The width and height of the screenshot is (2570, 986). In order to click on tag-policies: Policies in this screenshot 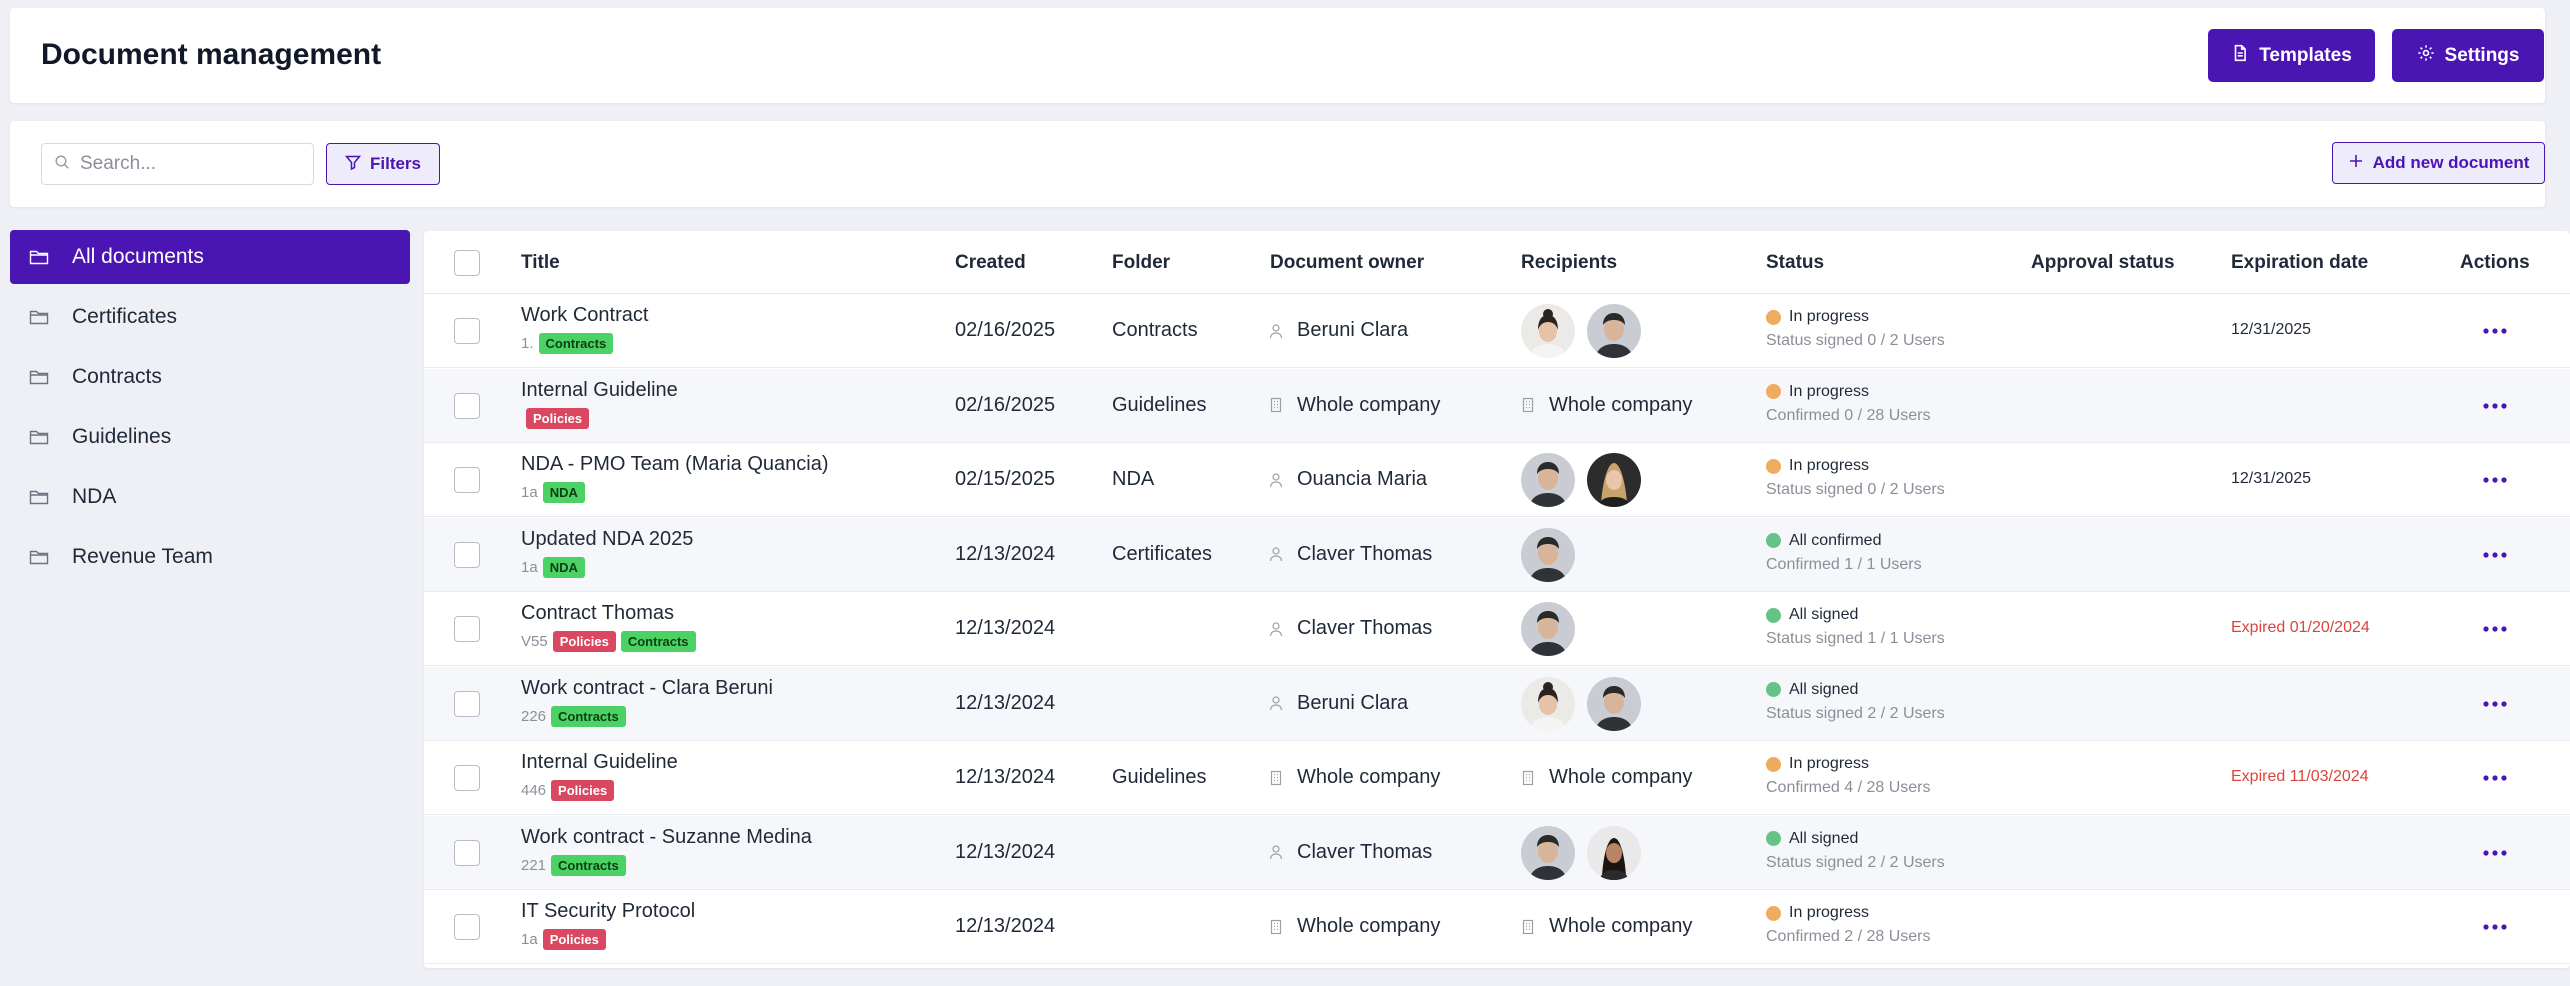, I will do `click(574, 939)`.